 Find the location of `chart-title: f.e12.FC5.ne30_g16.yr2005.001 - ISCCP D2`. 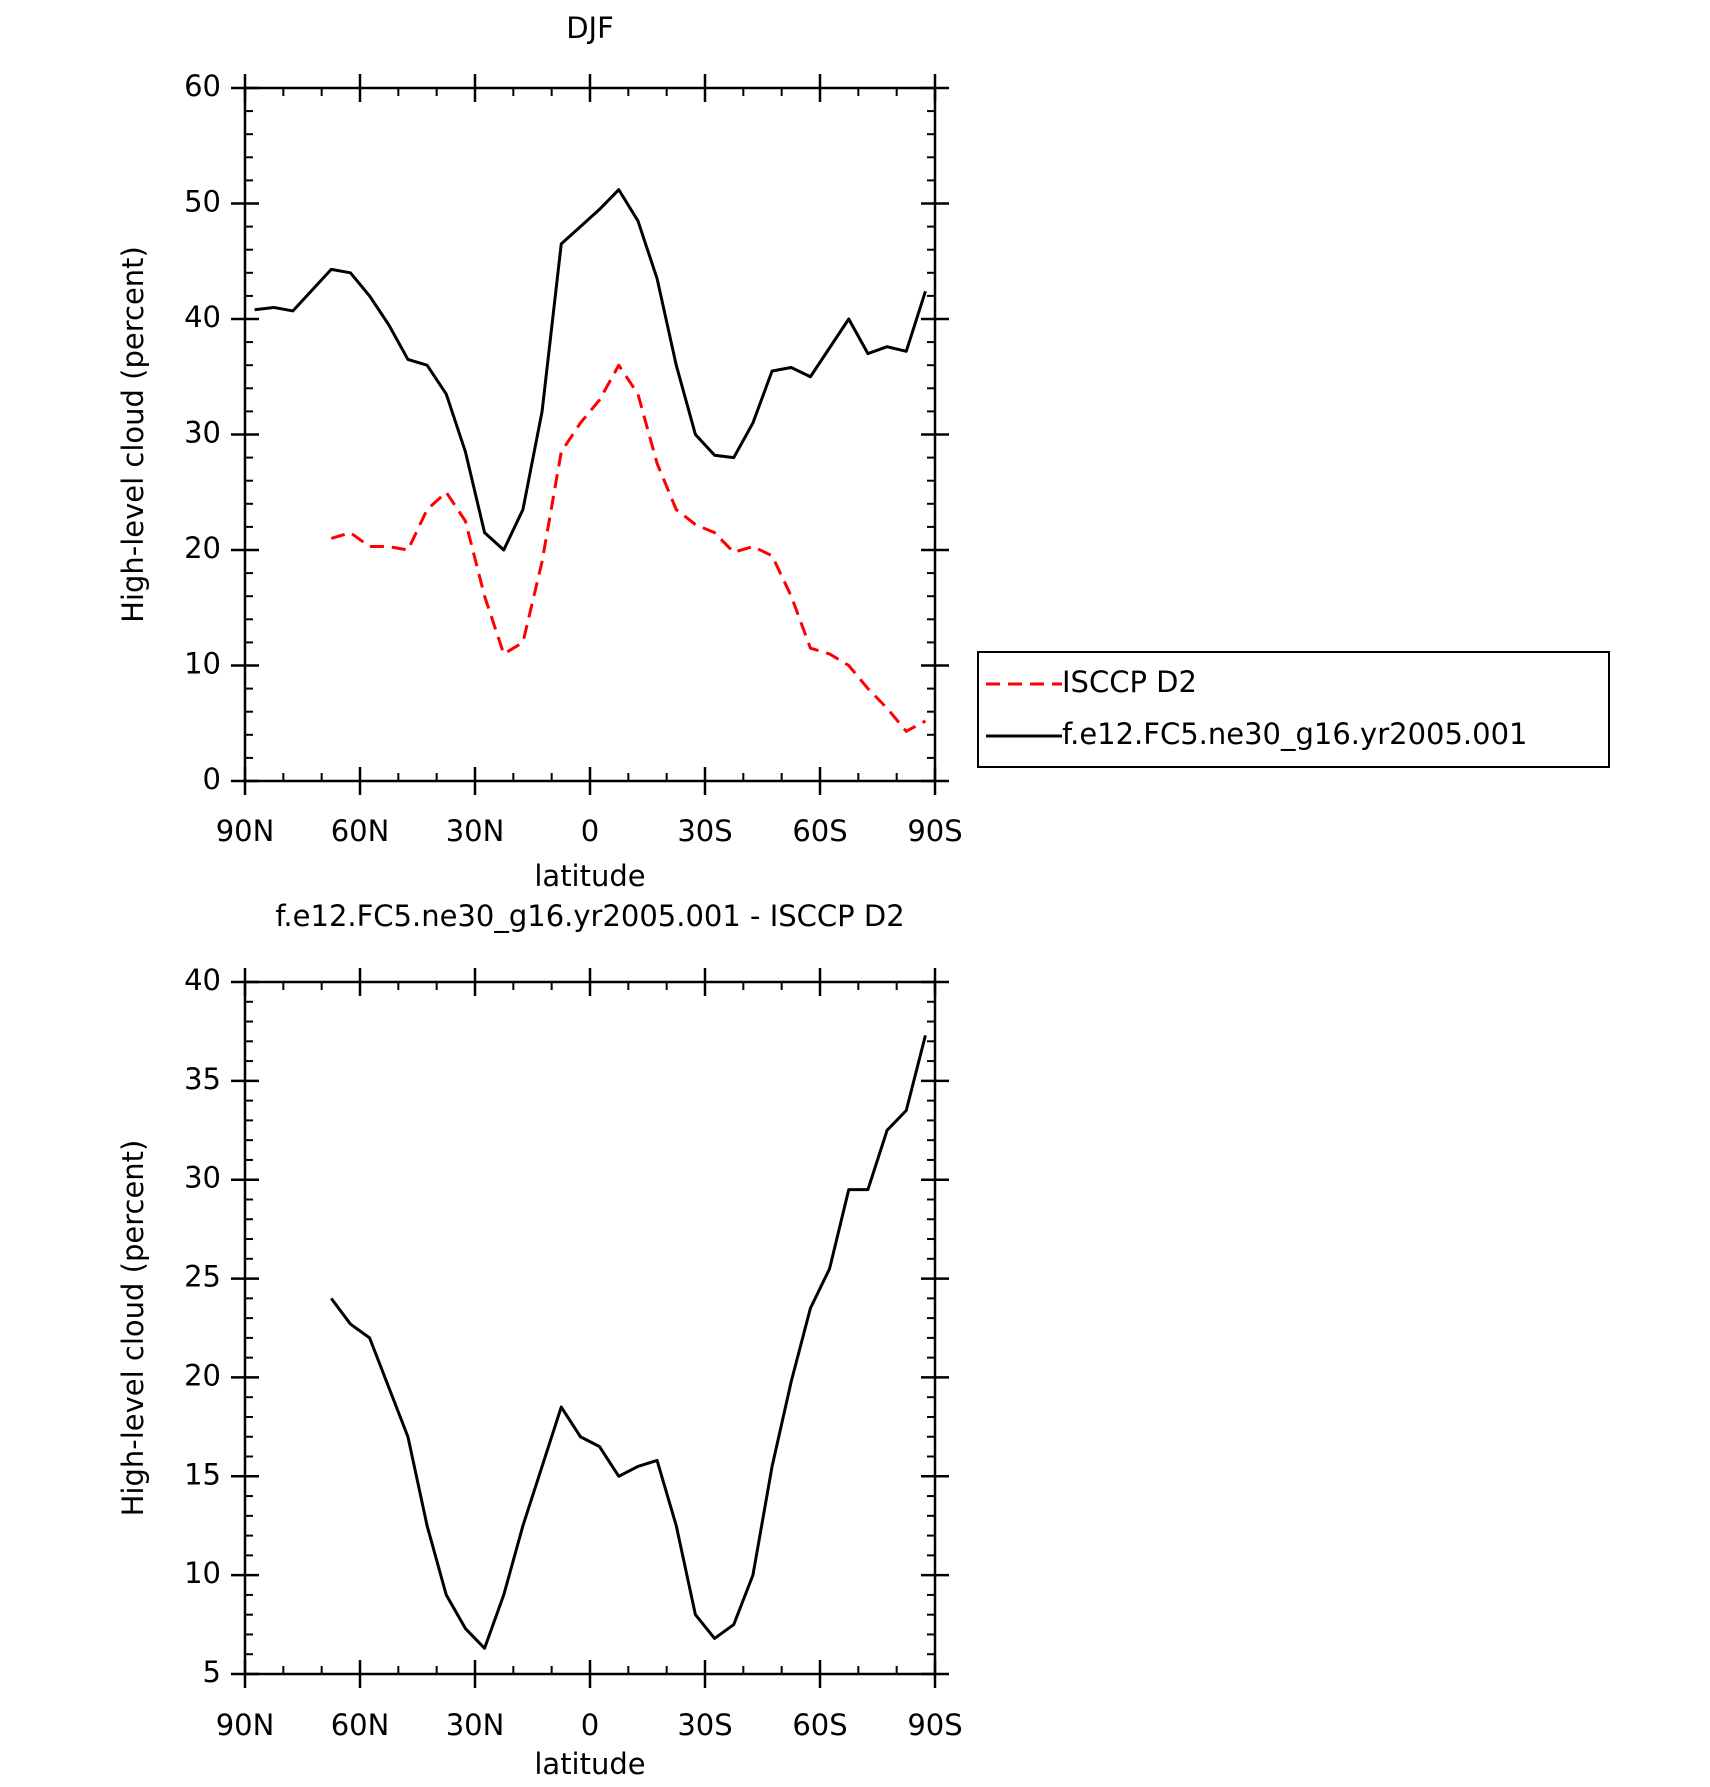

chart-title: f.e12.FC5.ne30_g16.yr2005.001 - ISCCP D2 is located at coordinates (589, 916).